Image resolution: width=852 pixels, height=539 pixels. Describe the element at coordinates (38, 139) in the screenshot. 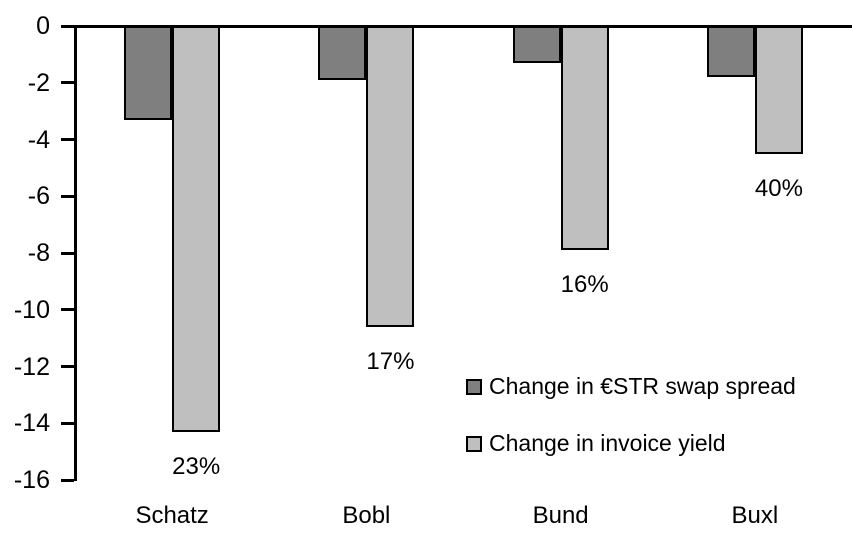

I see `y-tick-label: -4` at that location.